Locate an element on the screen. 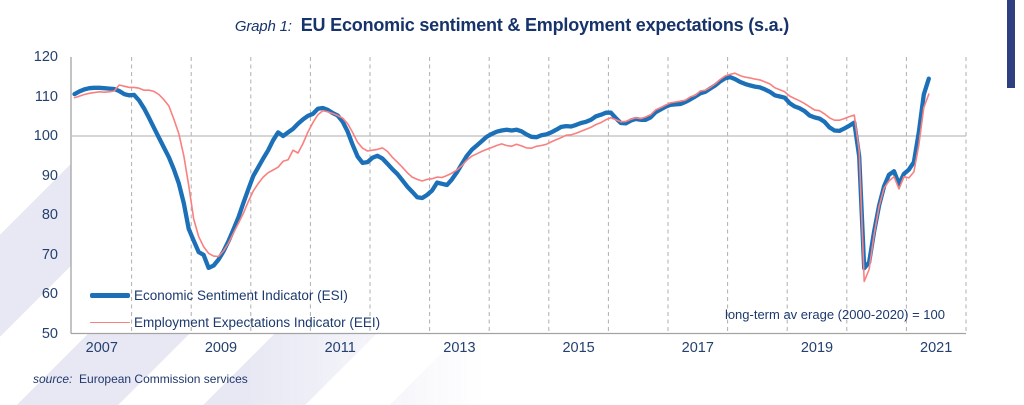  source-note: source: European Commission services is located at coordinates (140, 379).